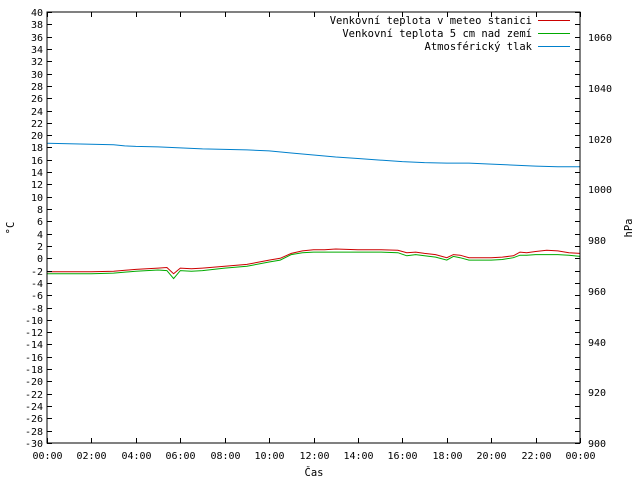  What do you see at coordinates (37, 50) in the screenshot?
I see `y-tick-label: 34` at bounding box center [37, 50].